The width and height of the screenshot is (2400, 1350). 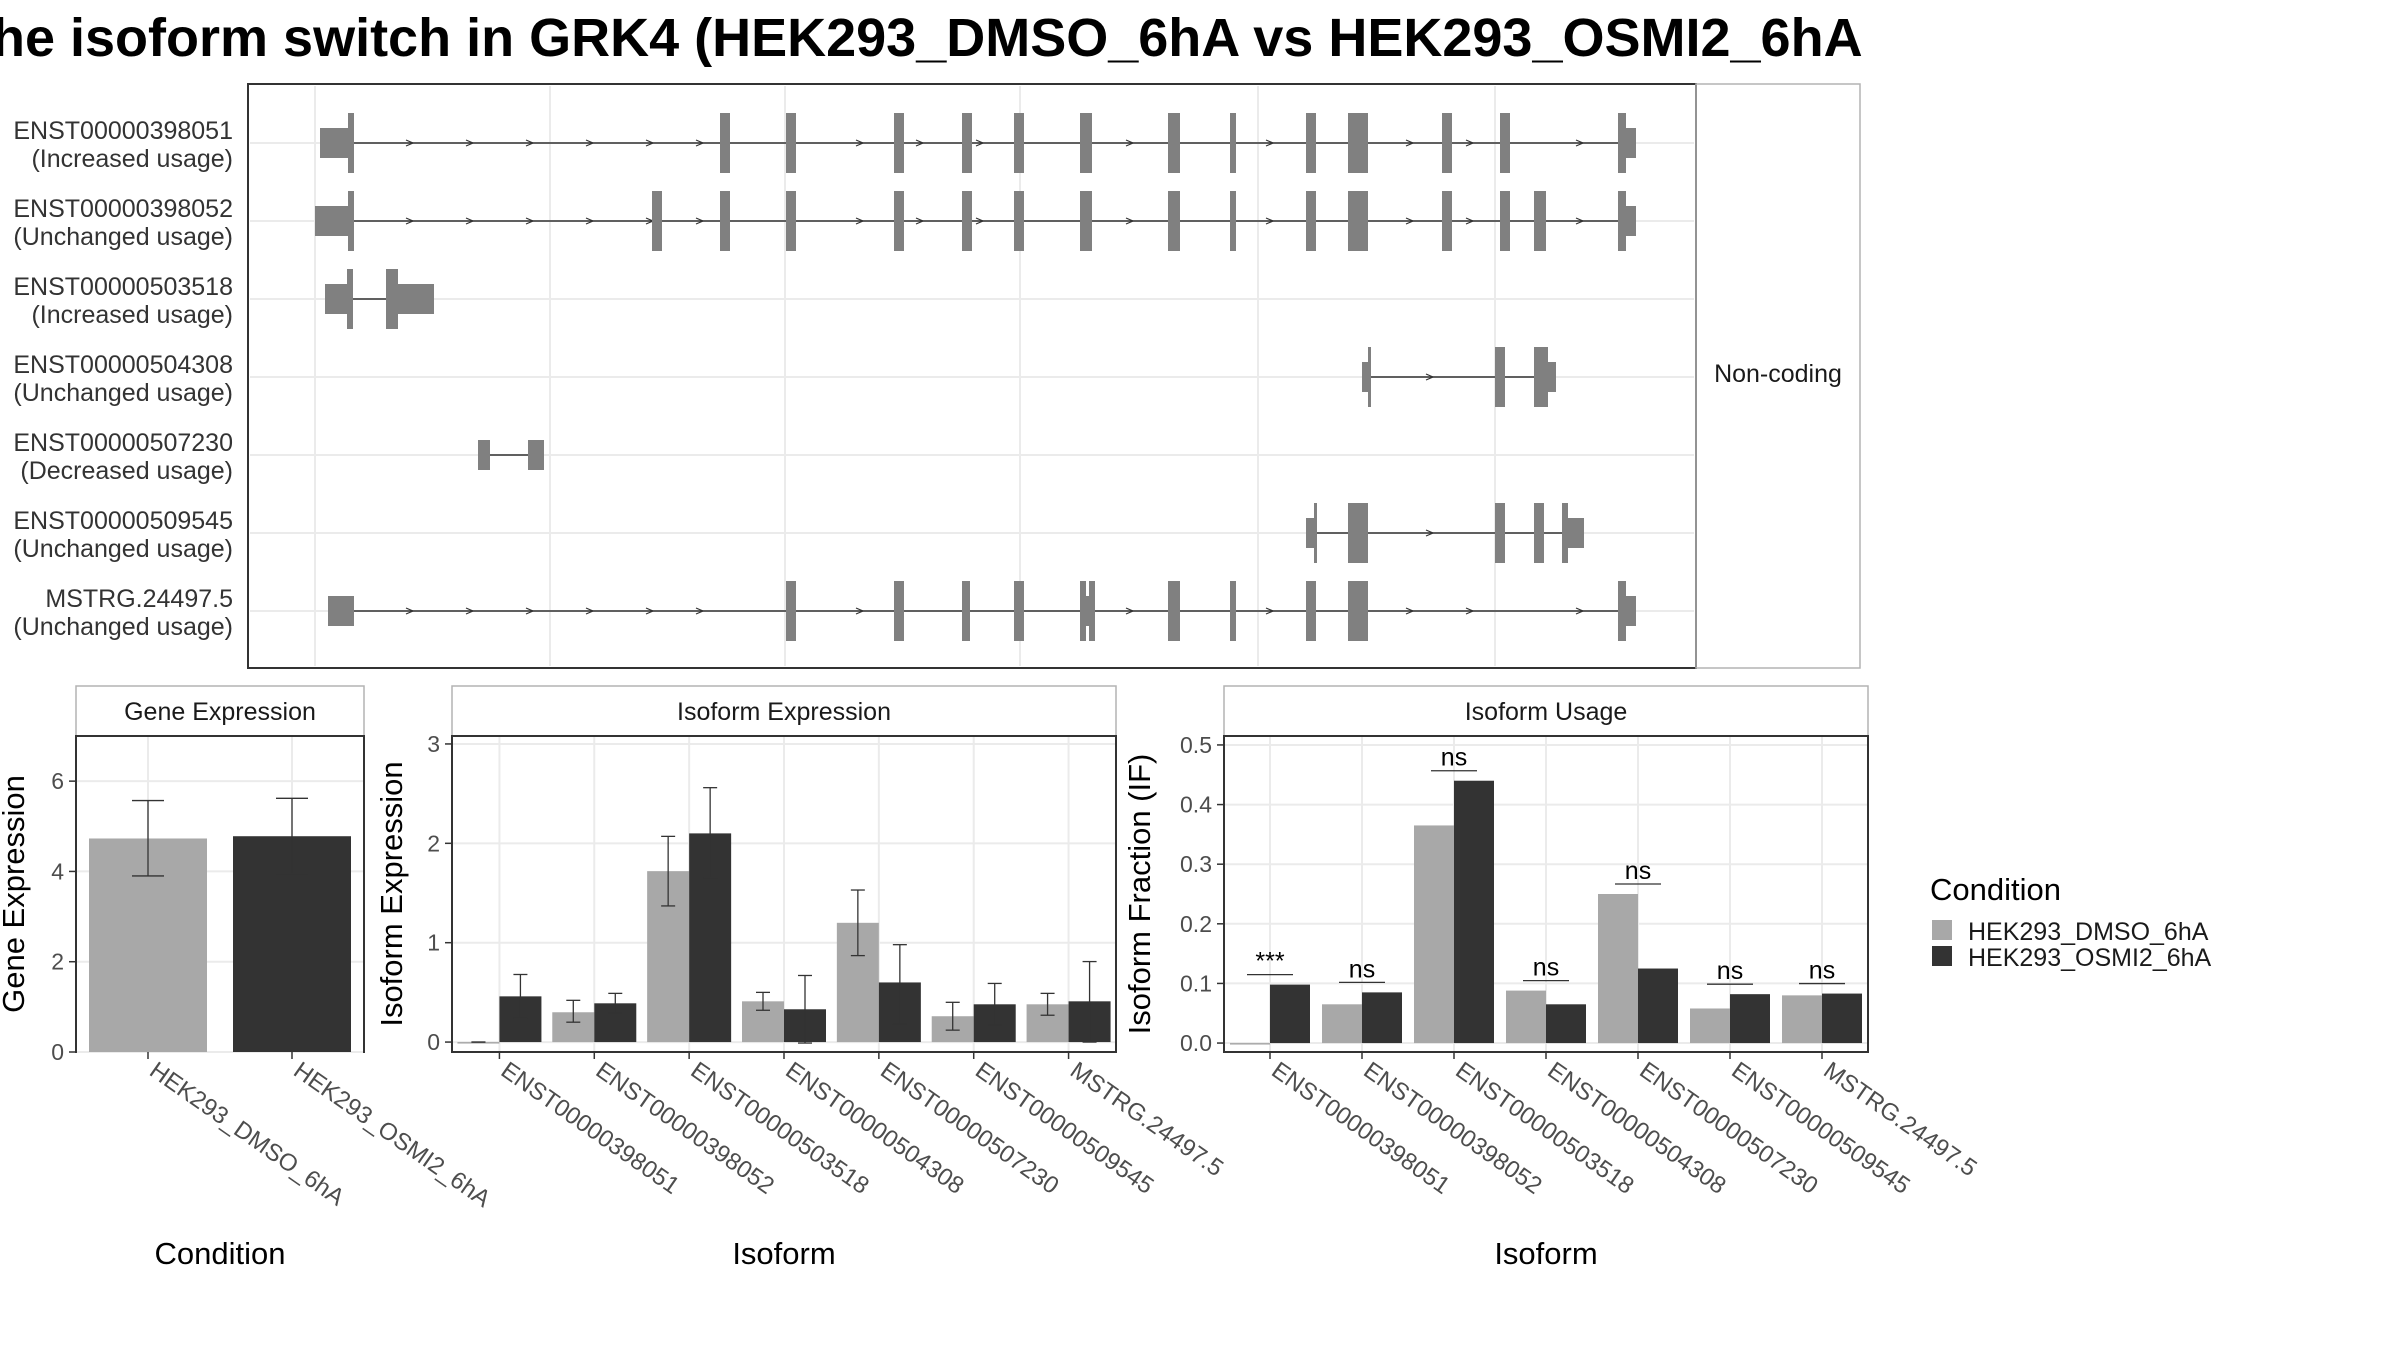 What do you see at coordinates (1942, 930) in the screenshot?
I see `legend-swatch-dmso` at bounding box center [1942, 930].